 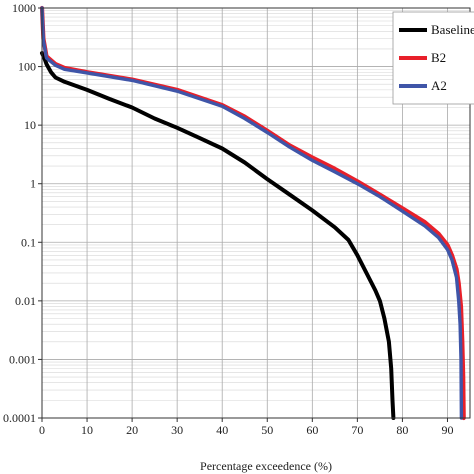 What do you see at coordinates (439, 85) in the screenshot?
I see `legend-label-a2: A2` at bounding box center [439, 85].